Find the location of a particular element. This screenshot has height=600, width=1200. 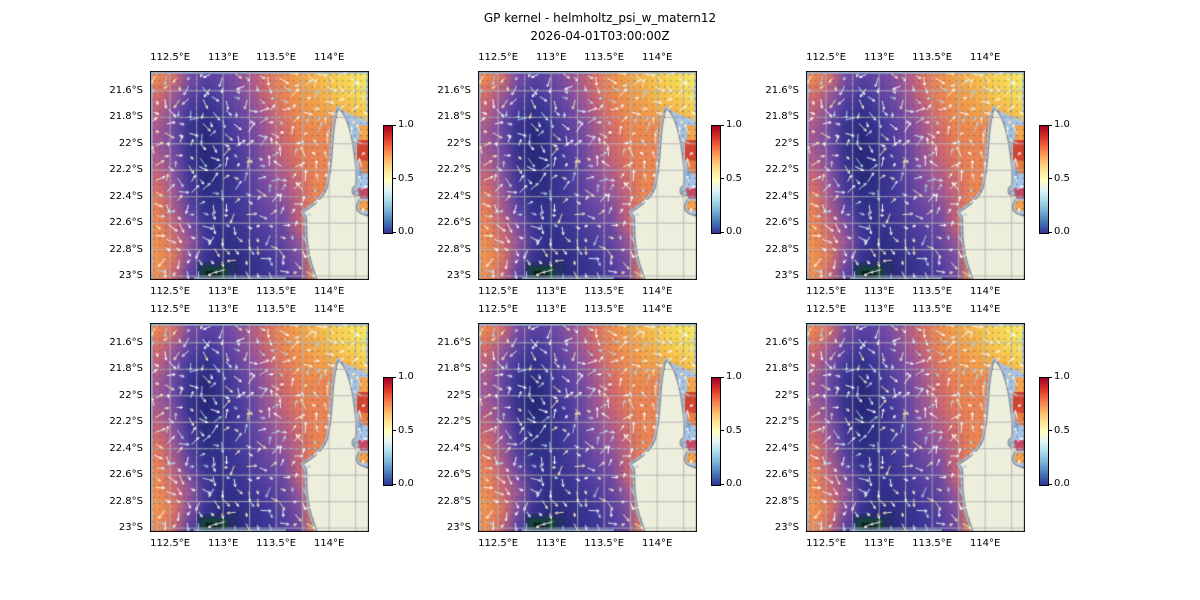

x-tick-label-top-r1c0: 112.5°E is located at coordinates (170, 309).